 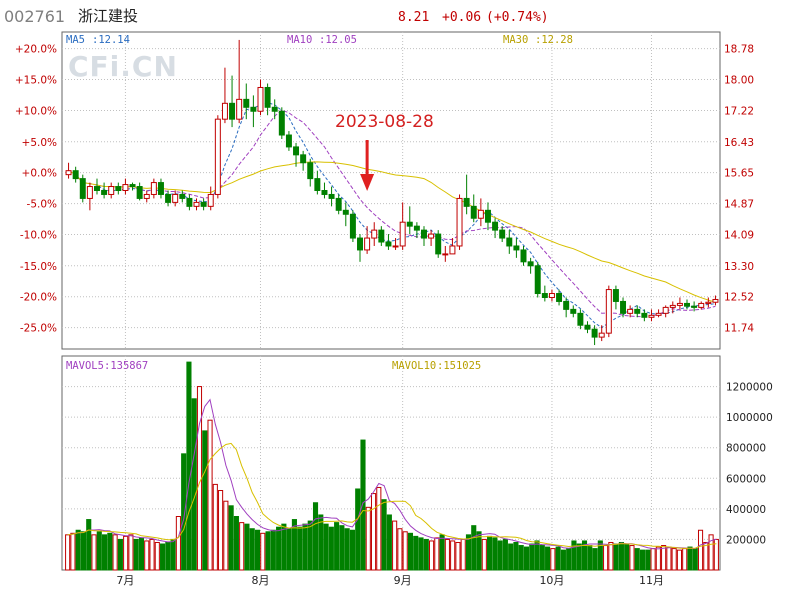 I want to click on price-tick: 12.52, so click(x=739, y=298).